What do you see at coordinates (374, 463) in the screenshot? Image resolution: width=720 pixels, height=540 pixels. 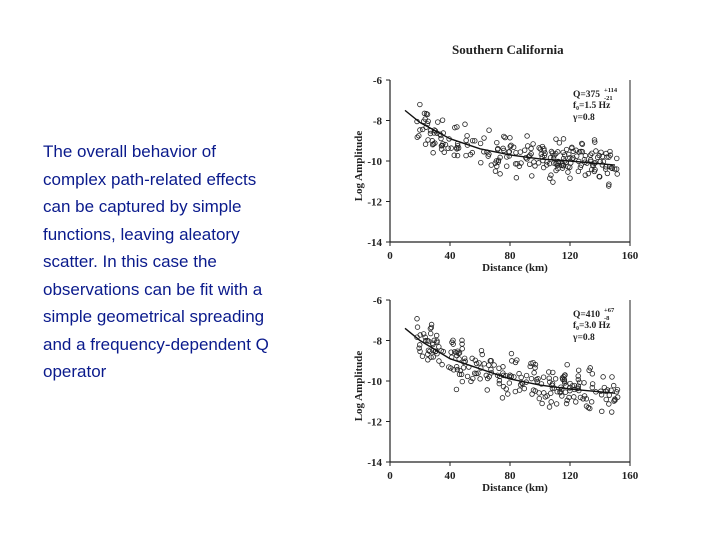 I see `y-tick-label: -14` at bounding box center [374, 463].